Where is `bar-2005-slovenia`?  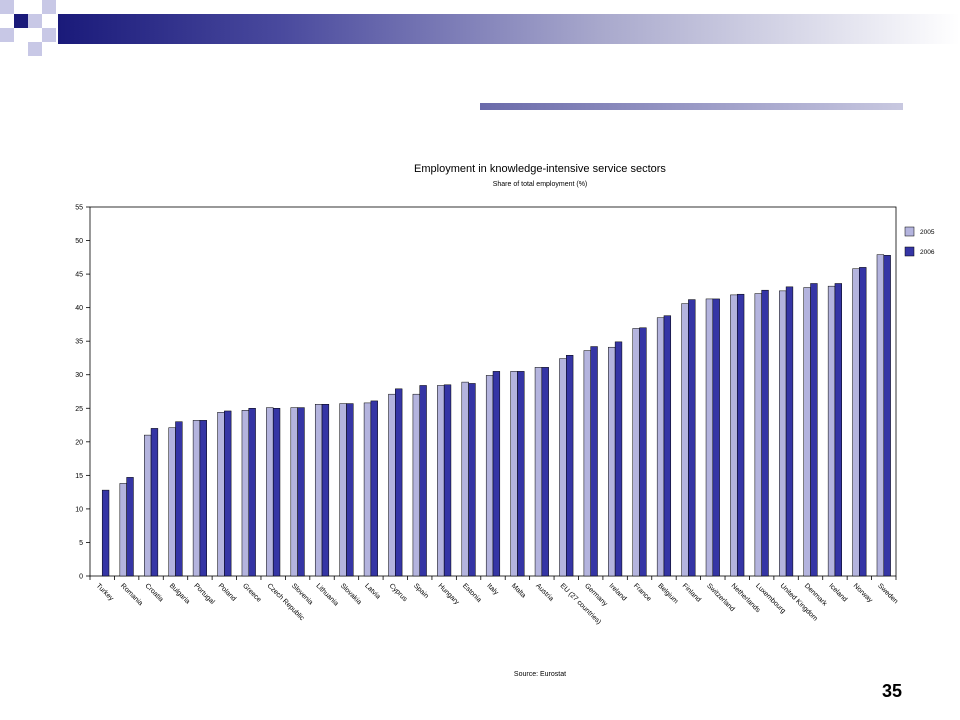
bar-2005-slovenia is located at coordinates (294, 492).